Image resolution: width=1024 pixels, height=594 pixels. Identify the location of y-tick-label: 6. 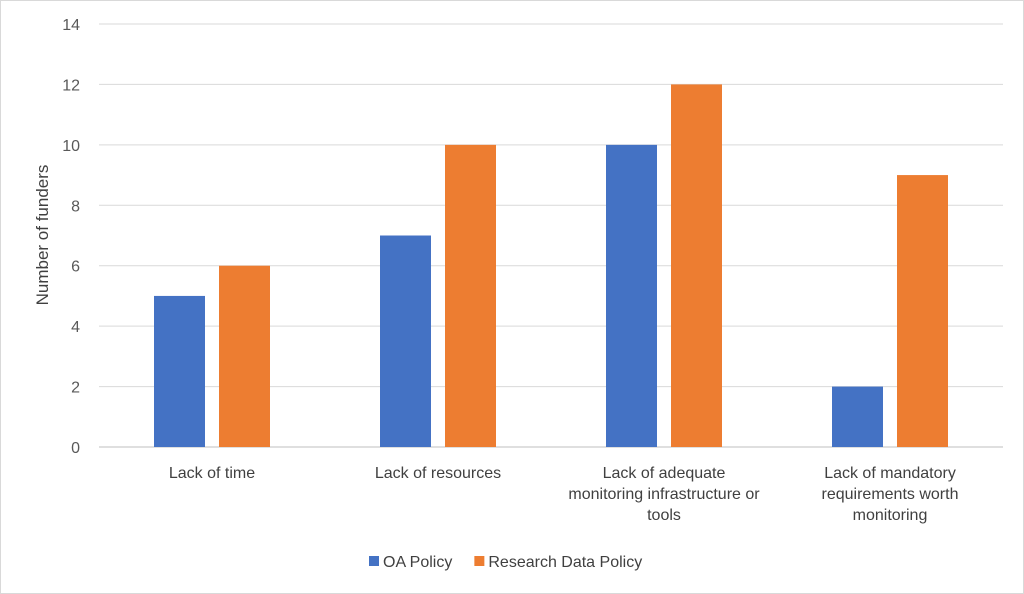
(75, 267).